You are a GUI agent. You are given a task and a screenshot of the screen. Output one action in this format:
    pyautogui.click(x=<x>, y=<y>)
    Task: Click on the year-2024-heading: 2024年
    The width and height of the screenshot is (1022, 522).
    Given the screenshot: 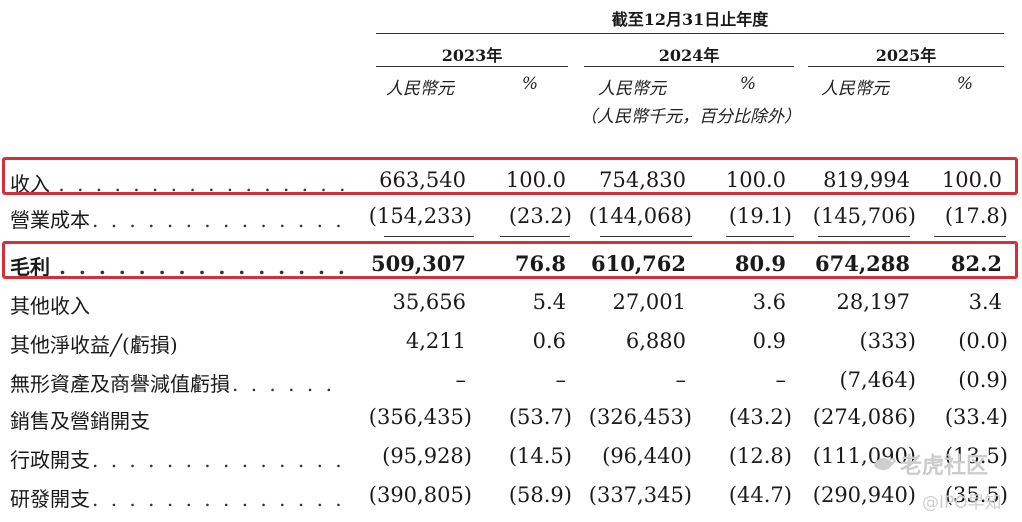 What is the action you would take?
    pyautogui.click(x=689, y=55)
    